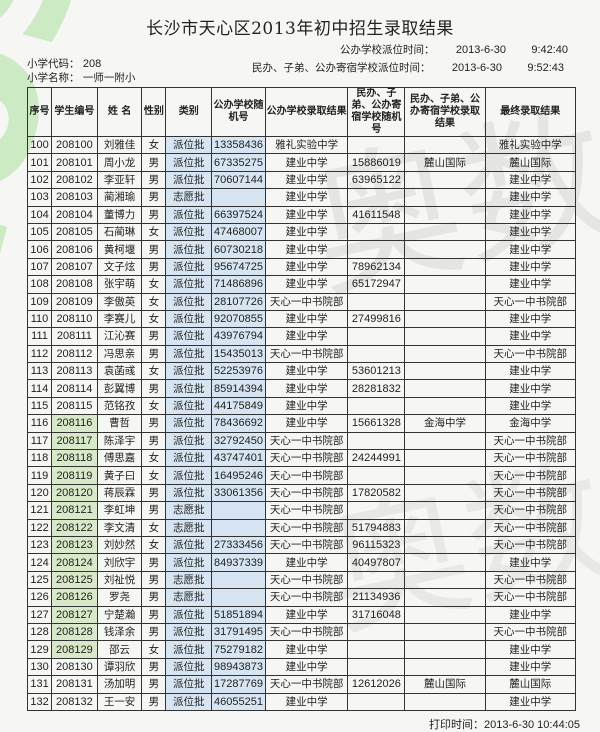  What do you see at coordinates (74, 458) in the screenshot?
I see `cell-student-id: 208118` at bounding box center [74, 458].